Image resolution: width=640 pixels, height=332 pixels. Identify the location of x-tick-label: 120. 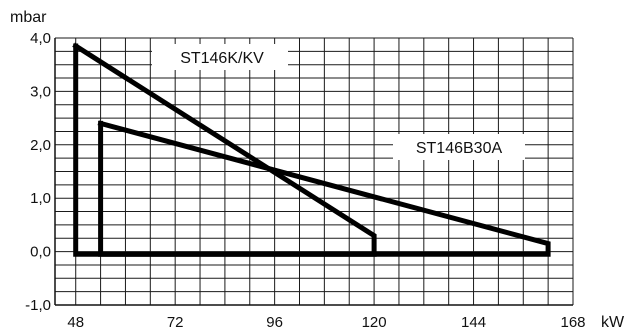
(374, 322).